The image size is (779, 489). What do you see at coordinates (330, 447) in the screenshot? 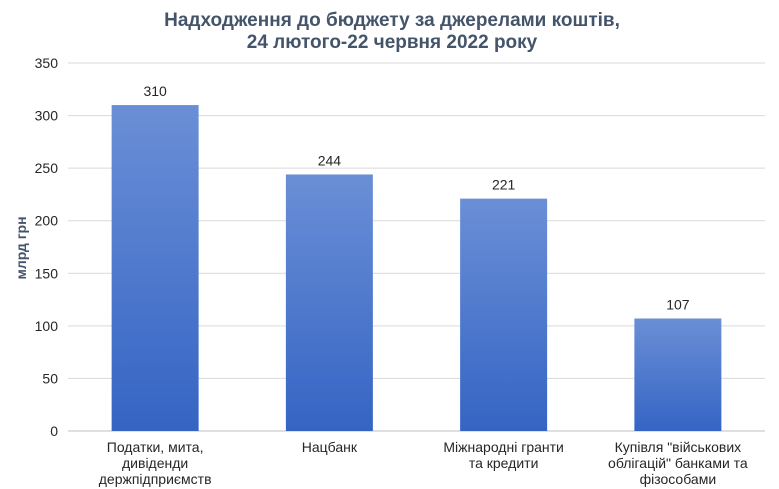
I see `category-label: Нацбанк` at bounding box center [330, 447].